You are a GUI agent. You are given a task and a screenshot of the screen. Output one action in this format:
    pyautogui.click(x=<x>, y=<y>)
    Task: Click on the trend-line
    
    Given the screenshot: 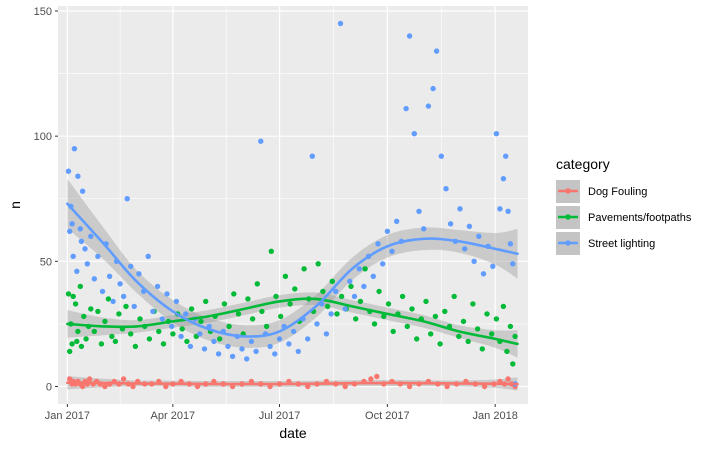 What is the action you would take?
    pyautogui.click(x=292, y=383)
    